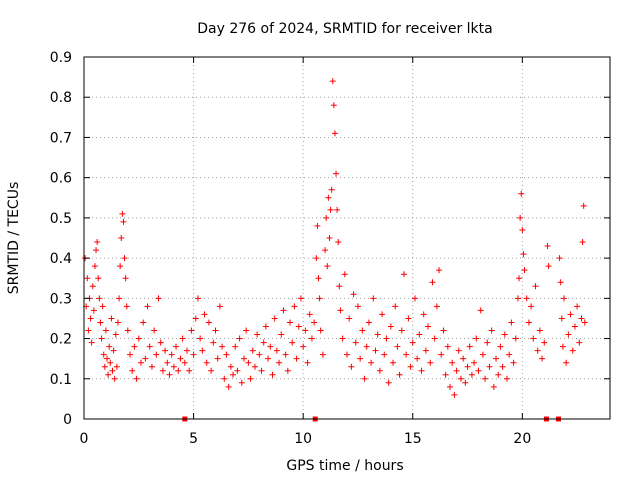 The image size is (640, 480). What do you see at coordinates (14, 238) in the screenshot?
I see `y-axis-label: SRMTID / TECUs` at bounding box center [14, 238].